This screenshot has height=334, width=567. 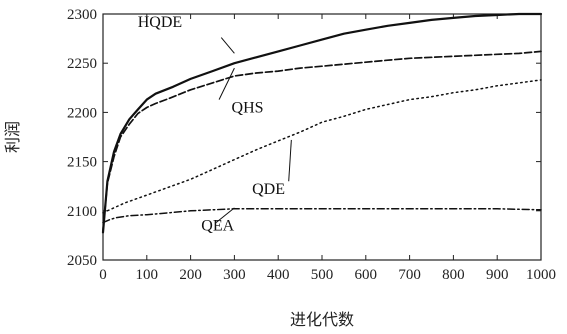 What do you see at coordinates (103, 275) in the screenshot?
I see `x-tick-label: 0` at bounding box center [103, 275].